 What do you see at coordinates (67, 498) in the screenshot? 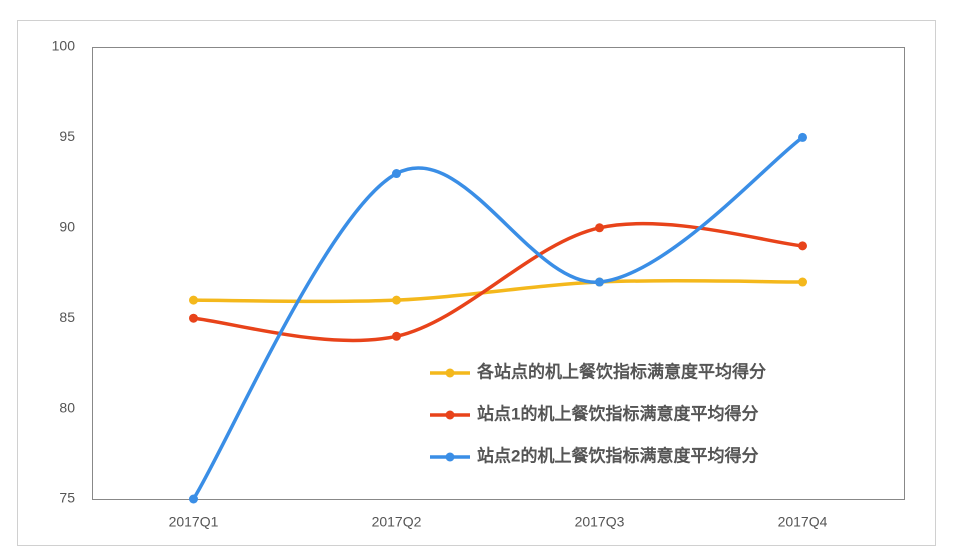
I see `y-tick-label: 75` at bounding box center [67, 498].